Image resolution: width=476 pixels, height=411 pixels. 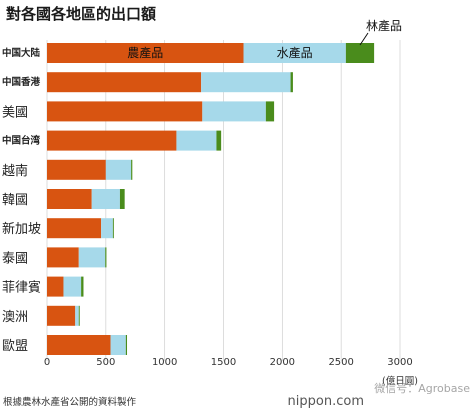 What do you see at coordinates (47, 362) in the screenshot?
I see `x-tick-label: 0` at bounding box center [47, 362].